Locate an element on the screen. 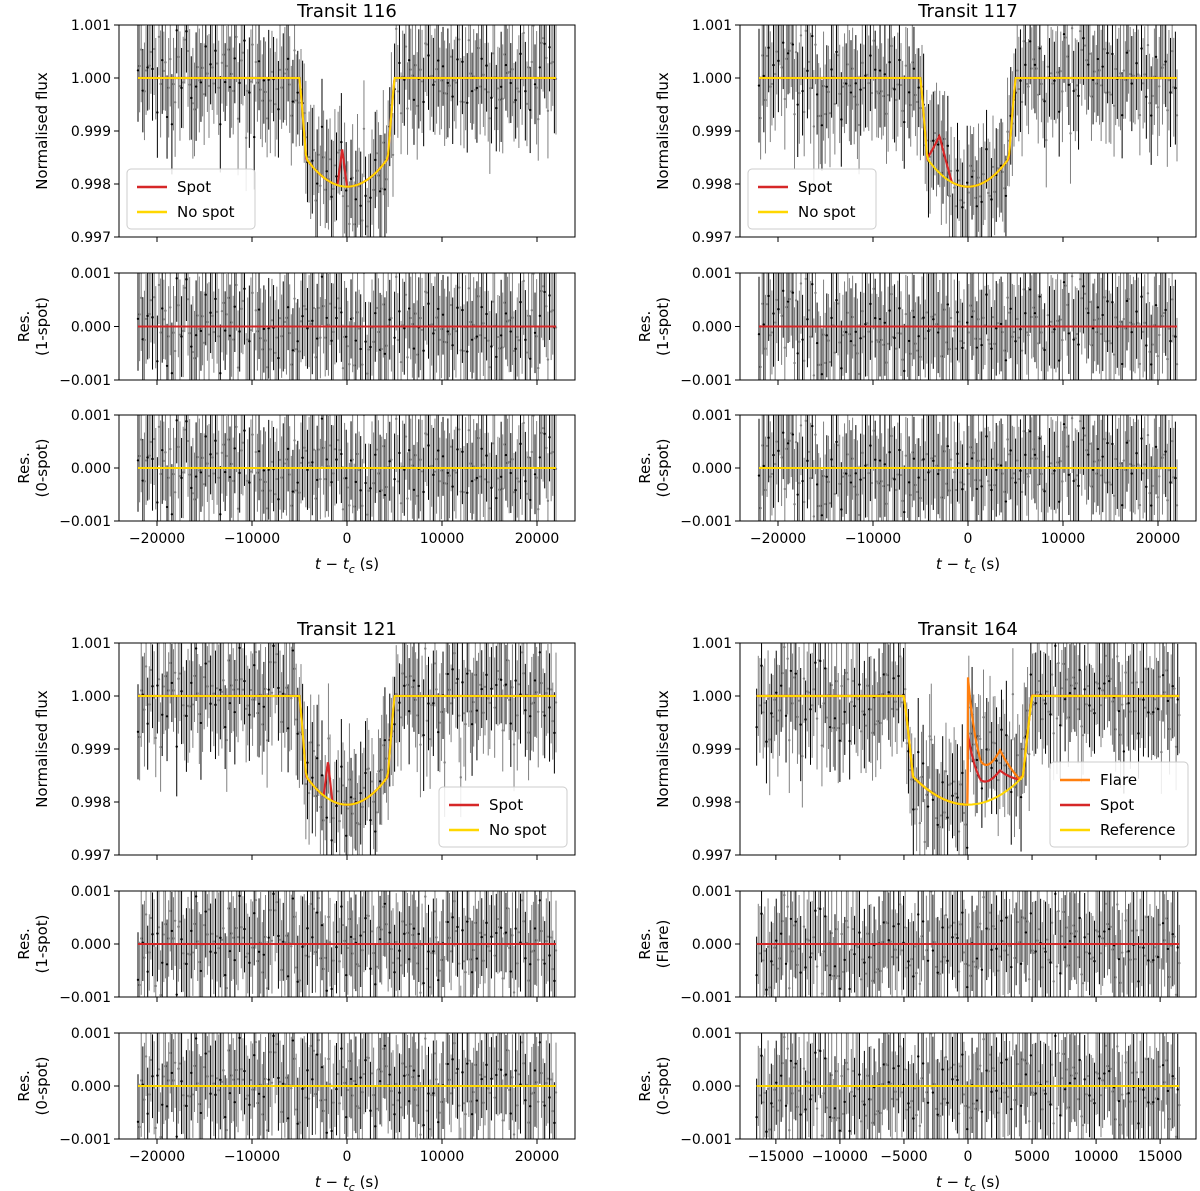 The height and width of the screenshot is (1191, 1200). y-tick-label: −0.001 is located at coordinates (706, 381).